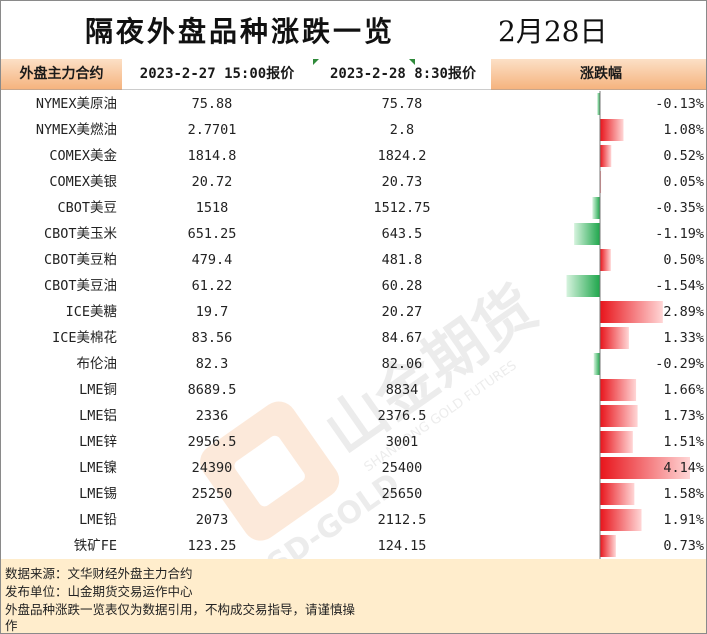  Describe the element at coordinates (402, 520) in the screenshot. I see `row-price-curr: 2112.5` at that location.